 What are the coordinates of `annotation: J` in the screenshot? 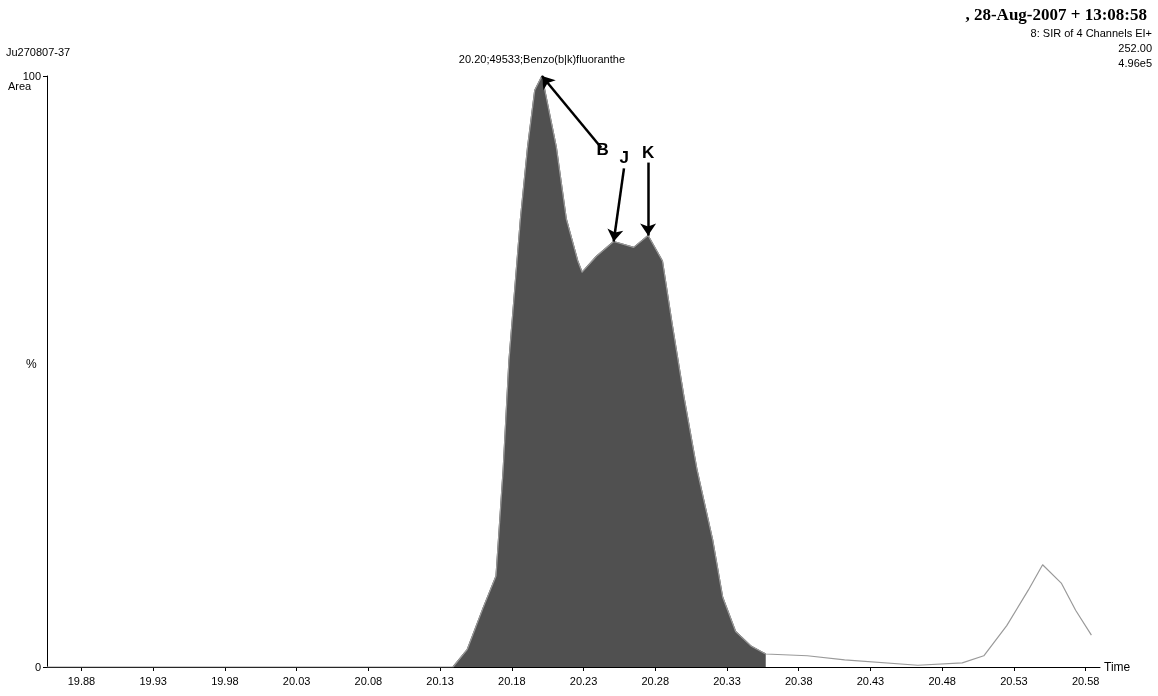 It's located at (624, 158).